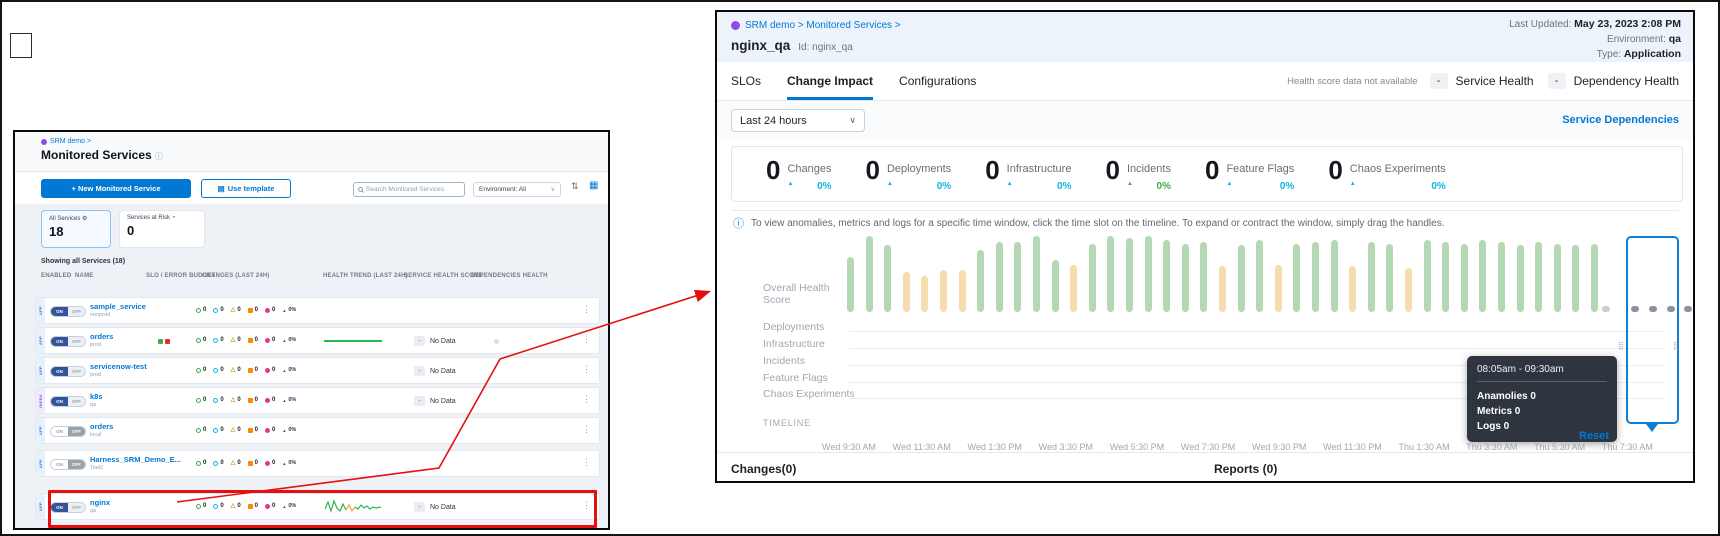 This screenshot has width=1720, height=536. Describe the element at coordinates (1137, 447) in the screenshot. I see `axis-tick-label: Wed 5:30 PM` at that location.